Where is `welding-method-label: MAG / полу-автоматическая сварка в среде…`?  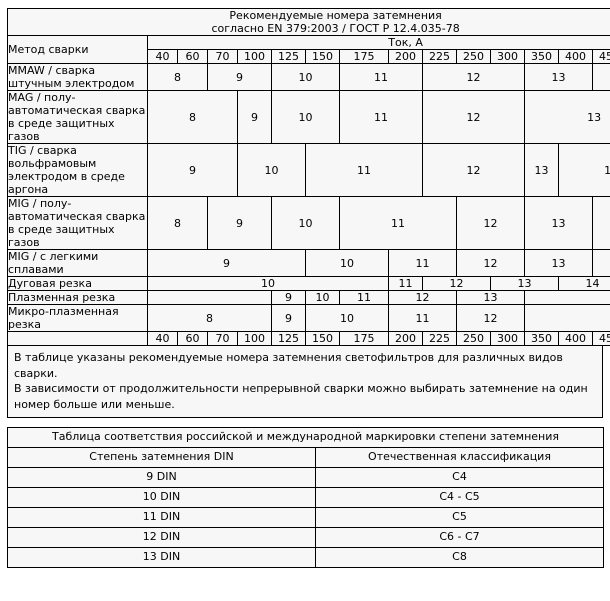 welding-method-label: MAG / полу-автоматическая сварка в среде… is located at coordinates (77, 117).